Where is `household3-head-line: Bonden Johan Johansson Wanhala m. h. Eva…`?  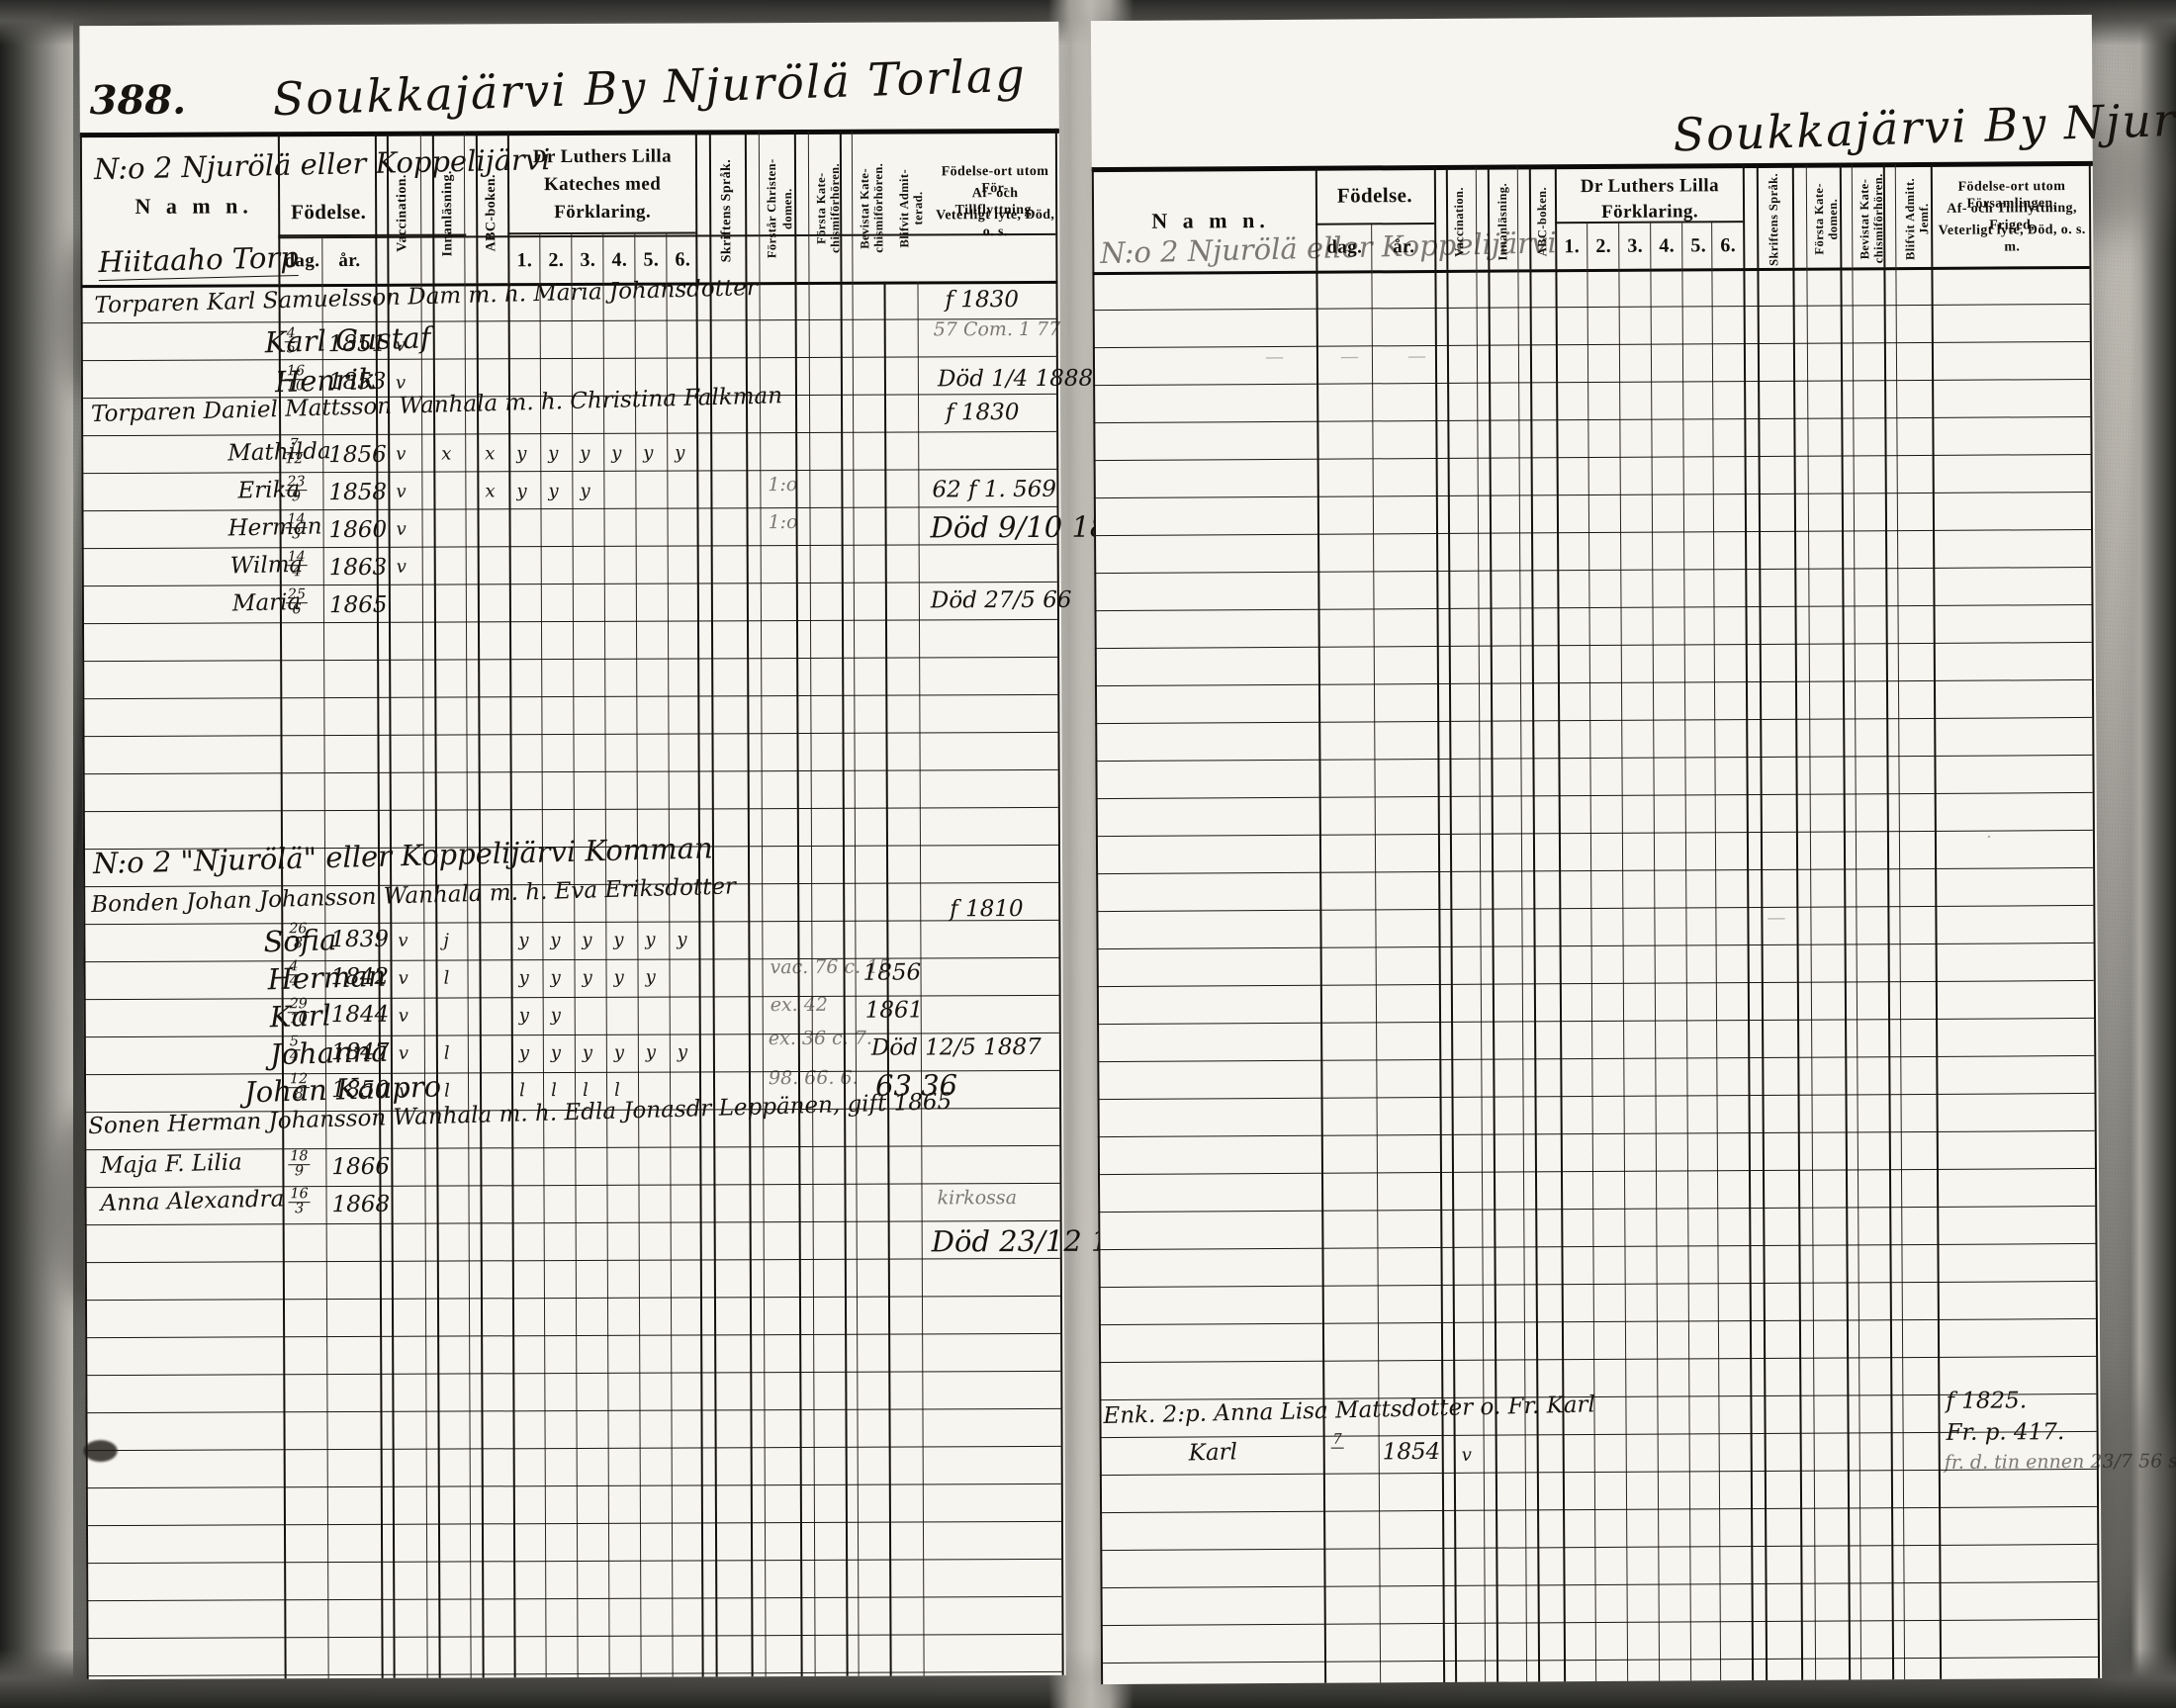
household3-head-line: Bonden Johan Johansson Wanhala m. h. Eva… is located at coordinates (413, 896).